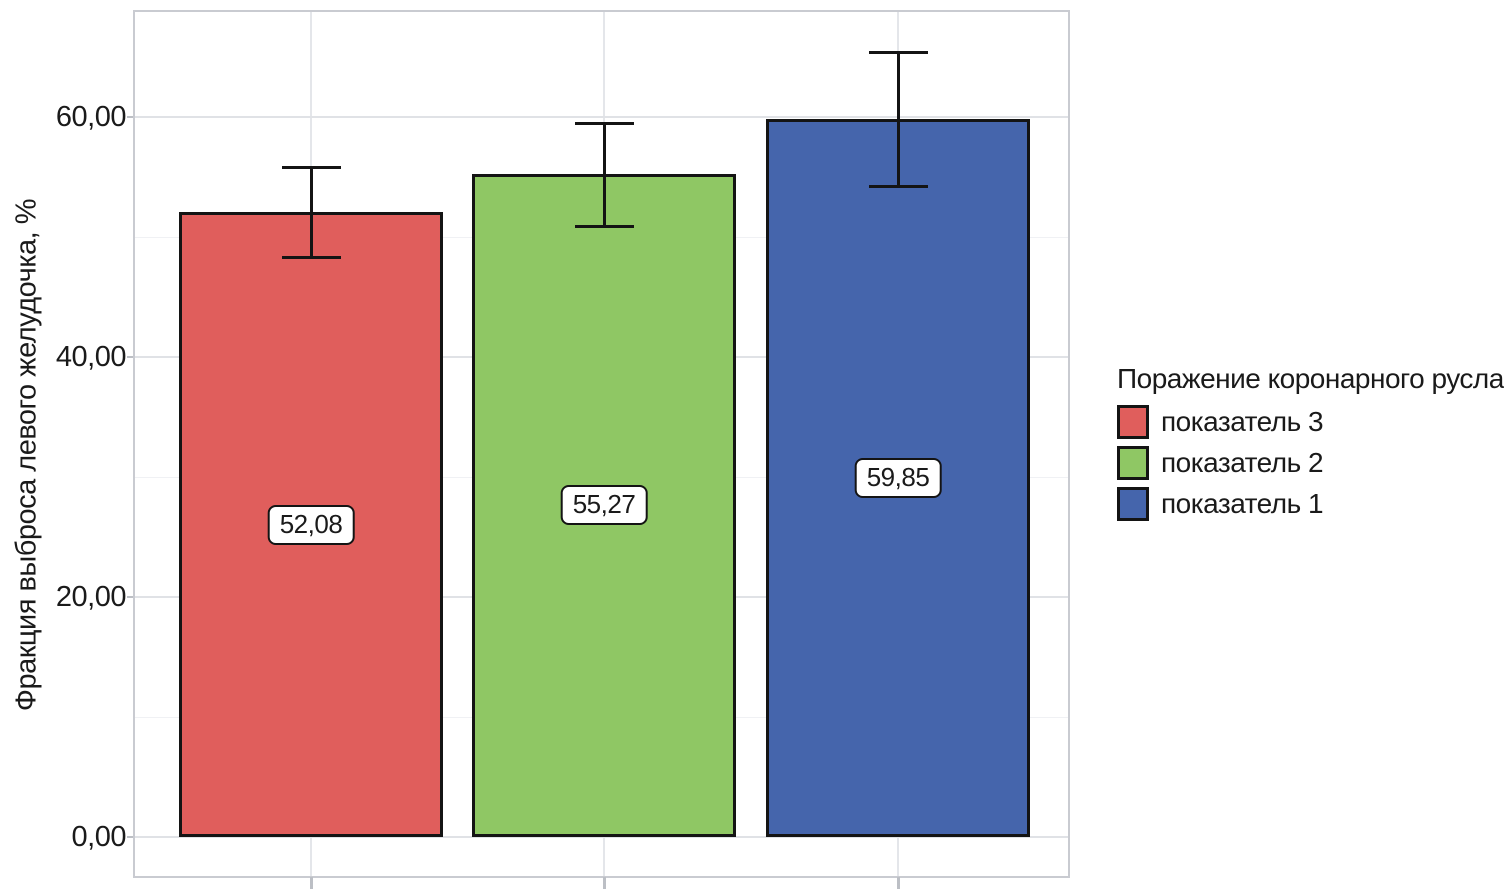 This screenshot has width=1504, height=889. Describe the element at coordinates (1242, 421) in the screenshot. I see `legend-label: показатель 3` at that location.